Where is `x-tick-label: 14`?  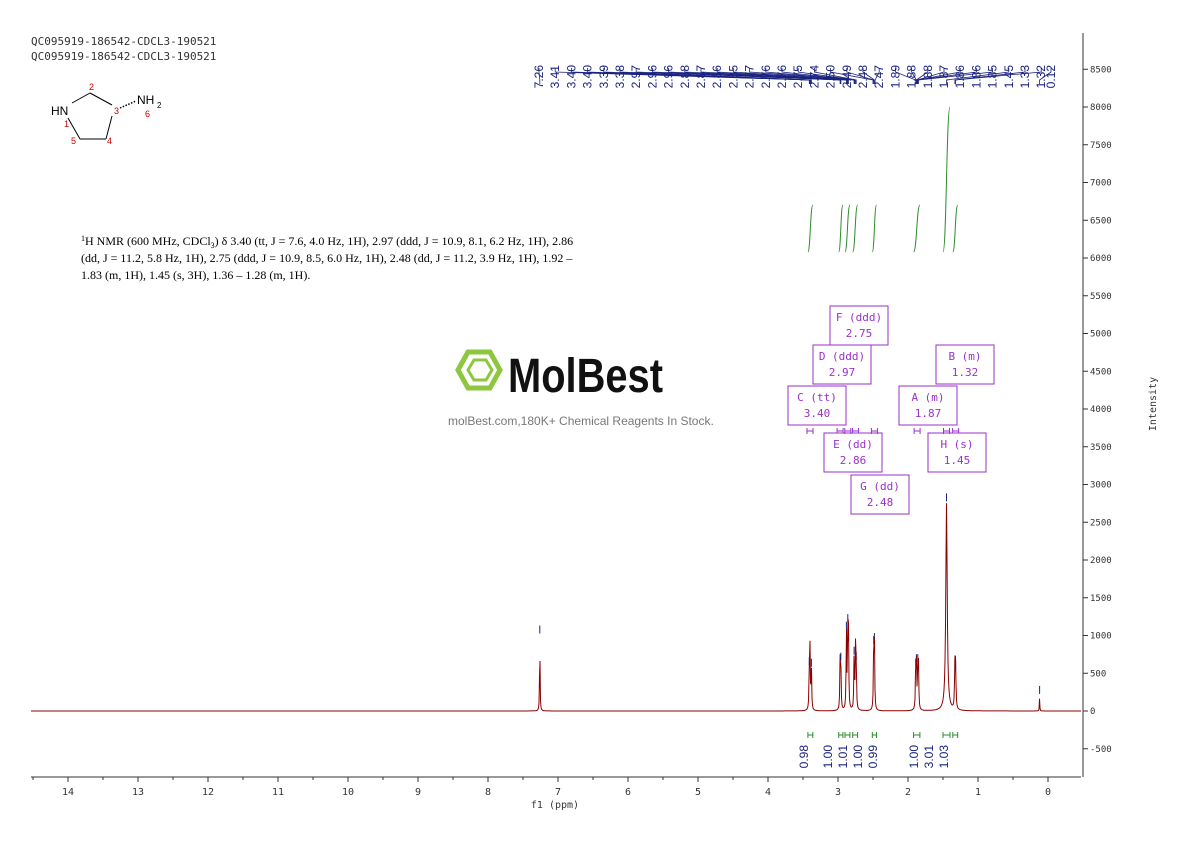
x-tick-label: 14 is located at coordinates (68, 792).